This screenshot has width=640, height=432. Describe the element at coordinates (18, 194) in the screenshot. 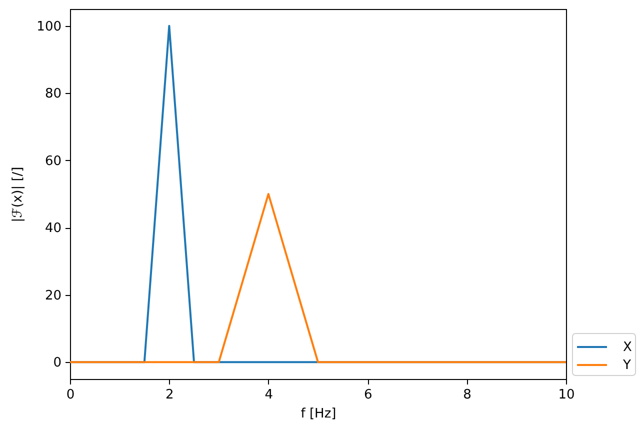

I see `y-axis-title: |ℱ(x)| [/]` at that location.